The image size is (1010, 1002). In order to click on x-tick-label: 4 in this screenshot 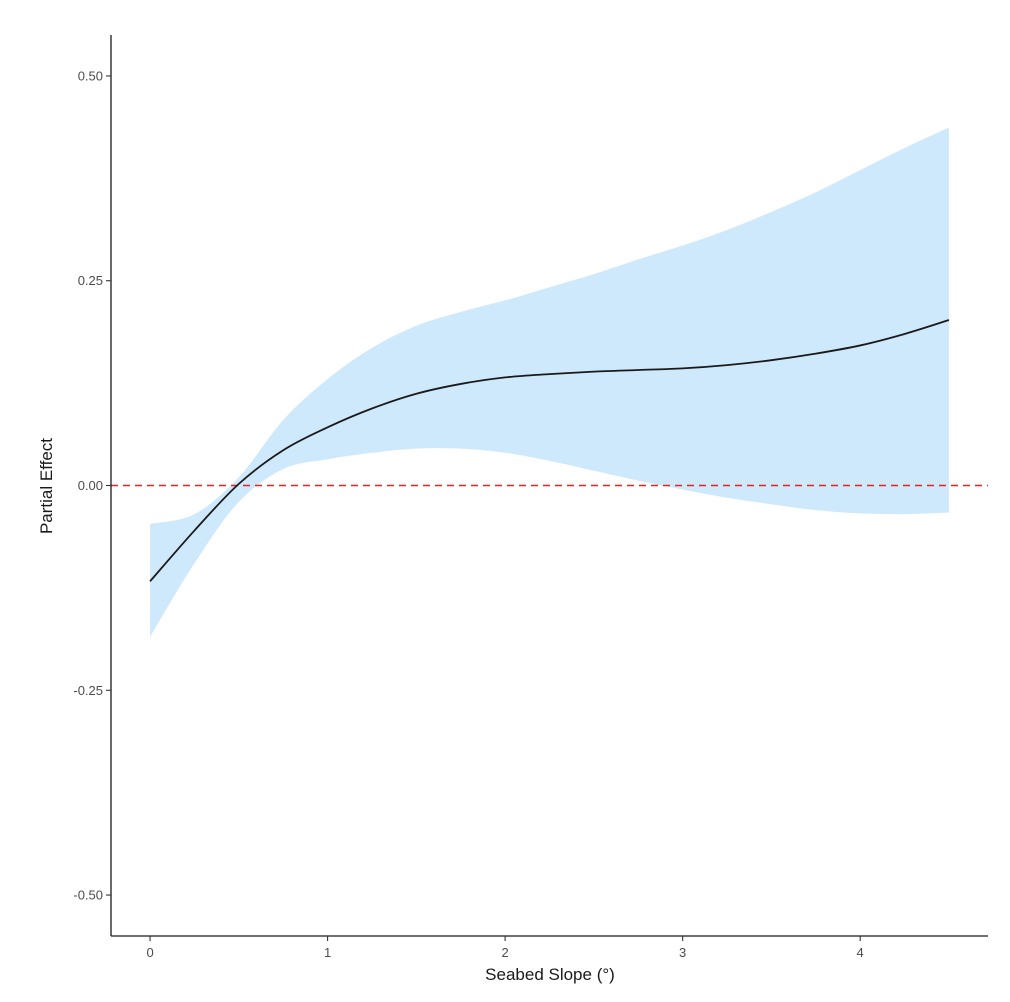, I will do `click(860, 952)`.